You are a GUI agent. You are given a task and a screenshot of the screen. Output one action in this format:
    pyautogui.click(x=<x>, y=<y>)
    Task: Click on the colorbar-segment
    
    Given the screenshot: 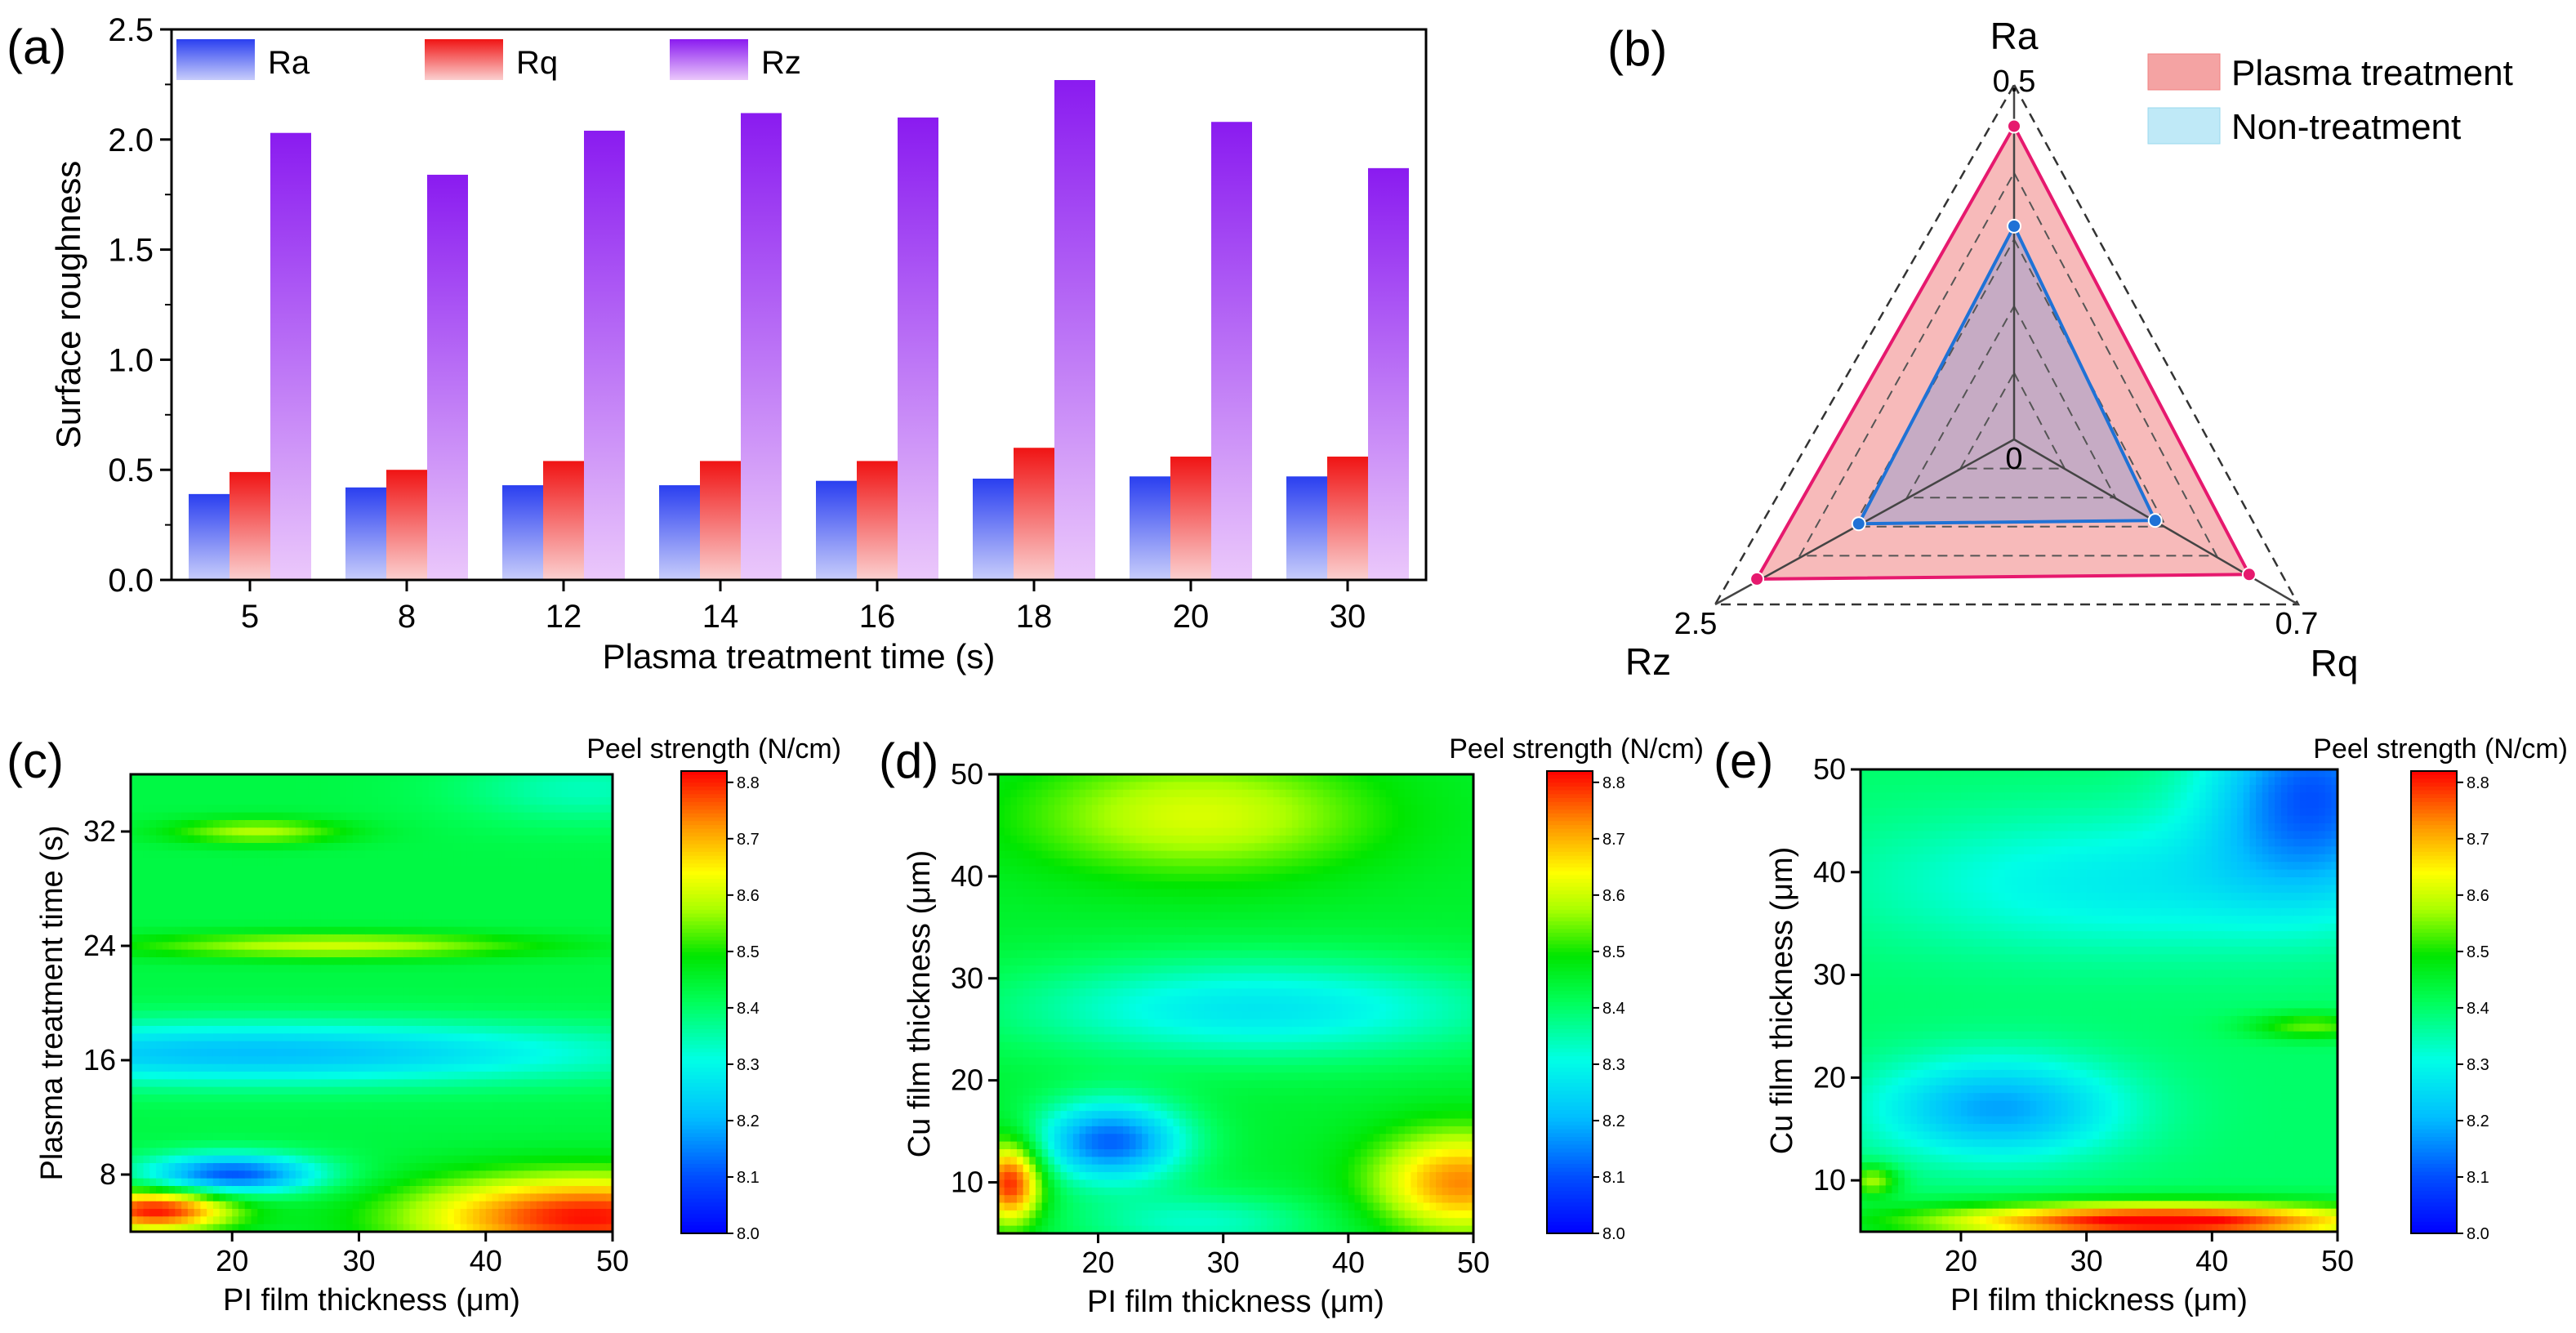 What is the action you would take?
    pyautogui.click(x=704, y=1008)
    